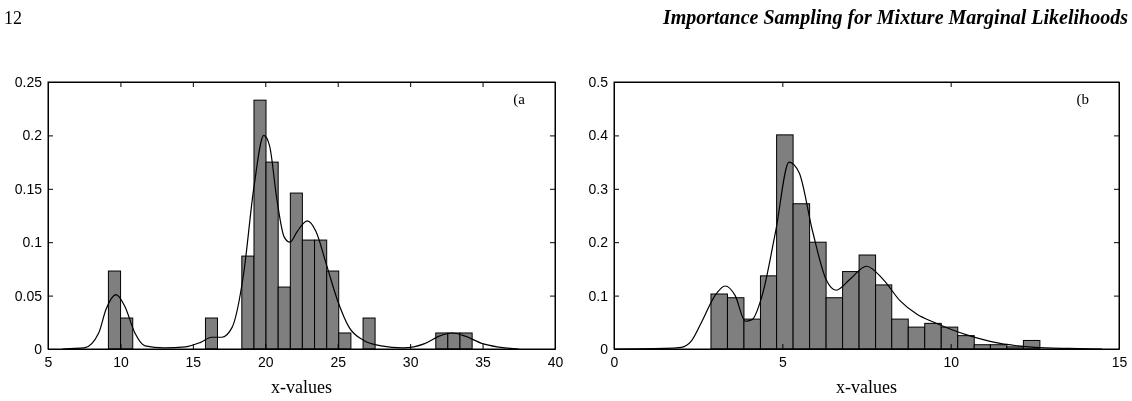 Image resolution: width=1132 pixels, height=401 pixels. Describe the element at coordinates (895, 17) in the screenshot. I see `text: Importance Sampling for Mixture Marginal Likelihoods` at that location.